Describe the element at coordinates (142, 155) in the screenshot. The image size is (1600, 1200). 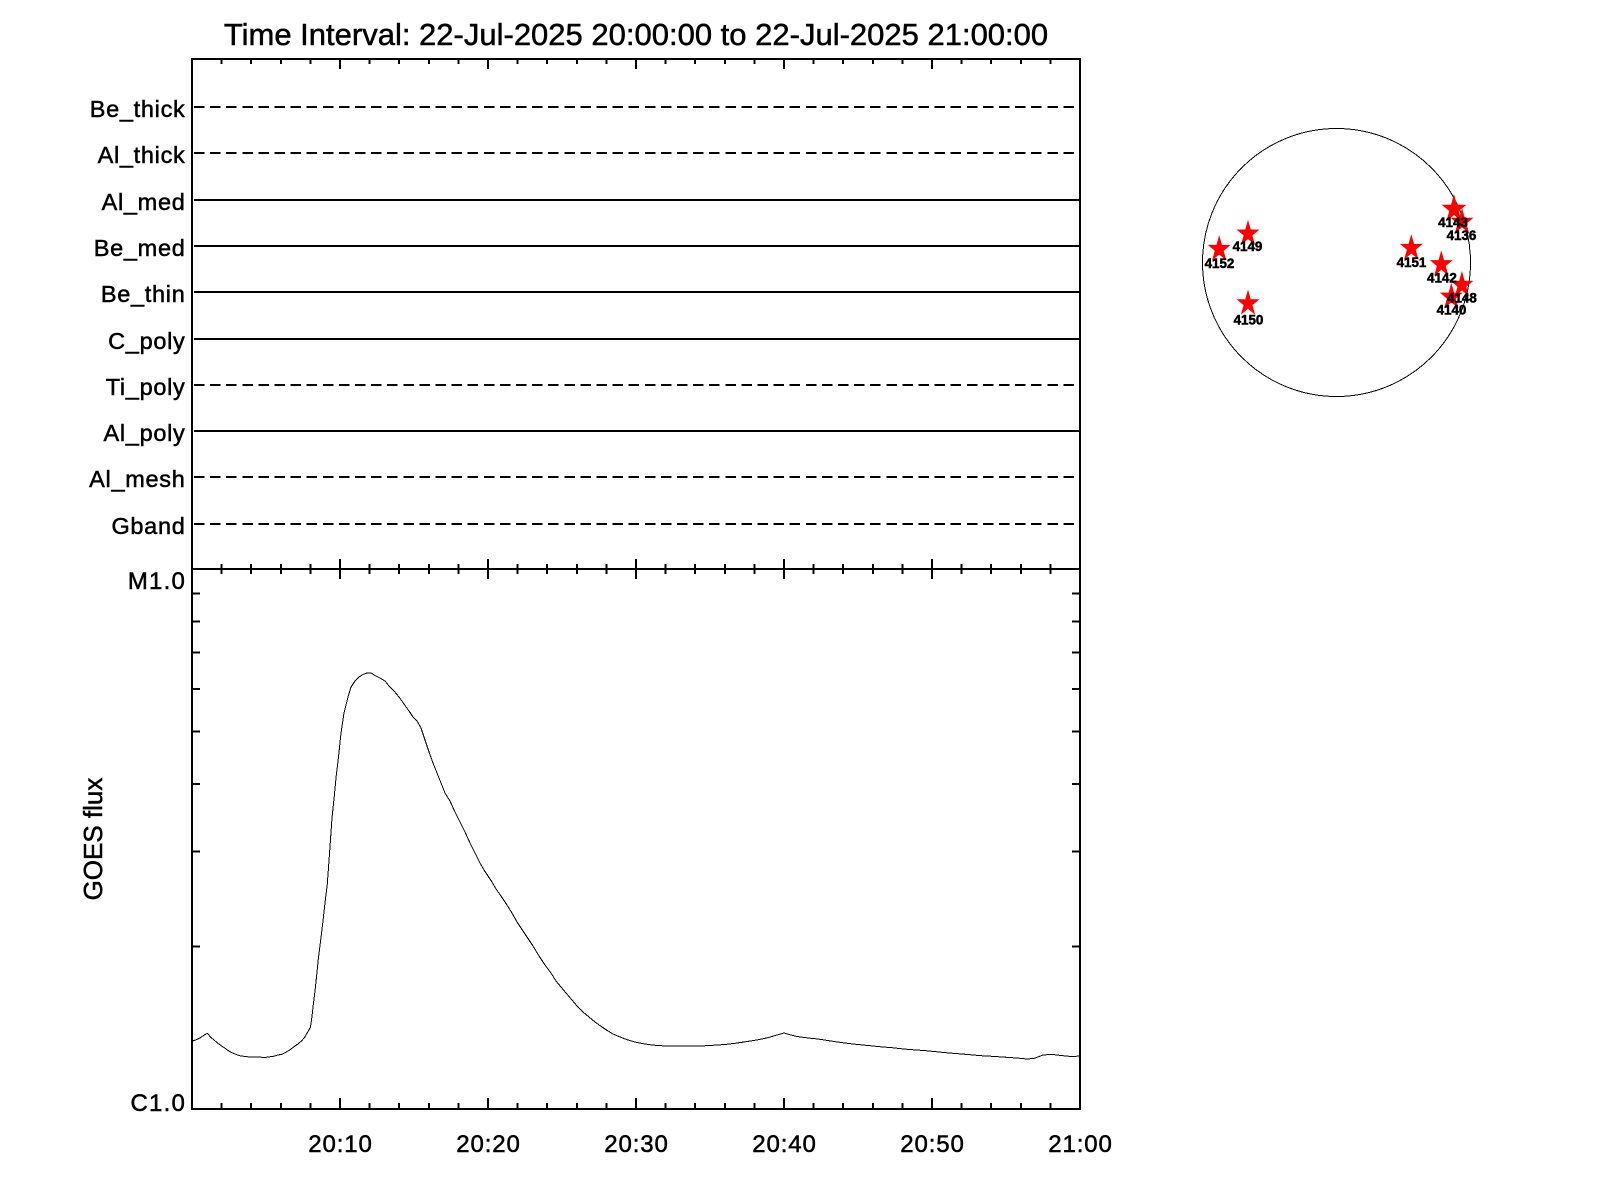
I see `svg-text: Al_thick` at that location.